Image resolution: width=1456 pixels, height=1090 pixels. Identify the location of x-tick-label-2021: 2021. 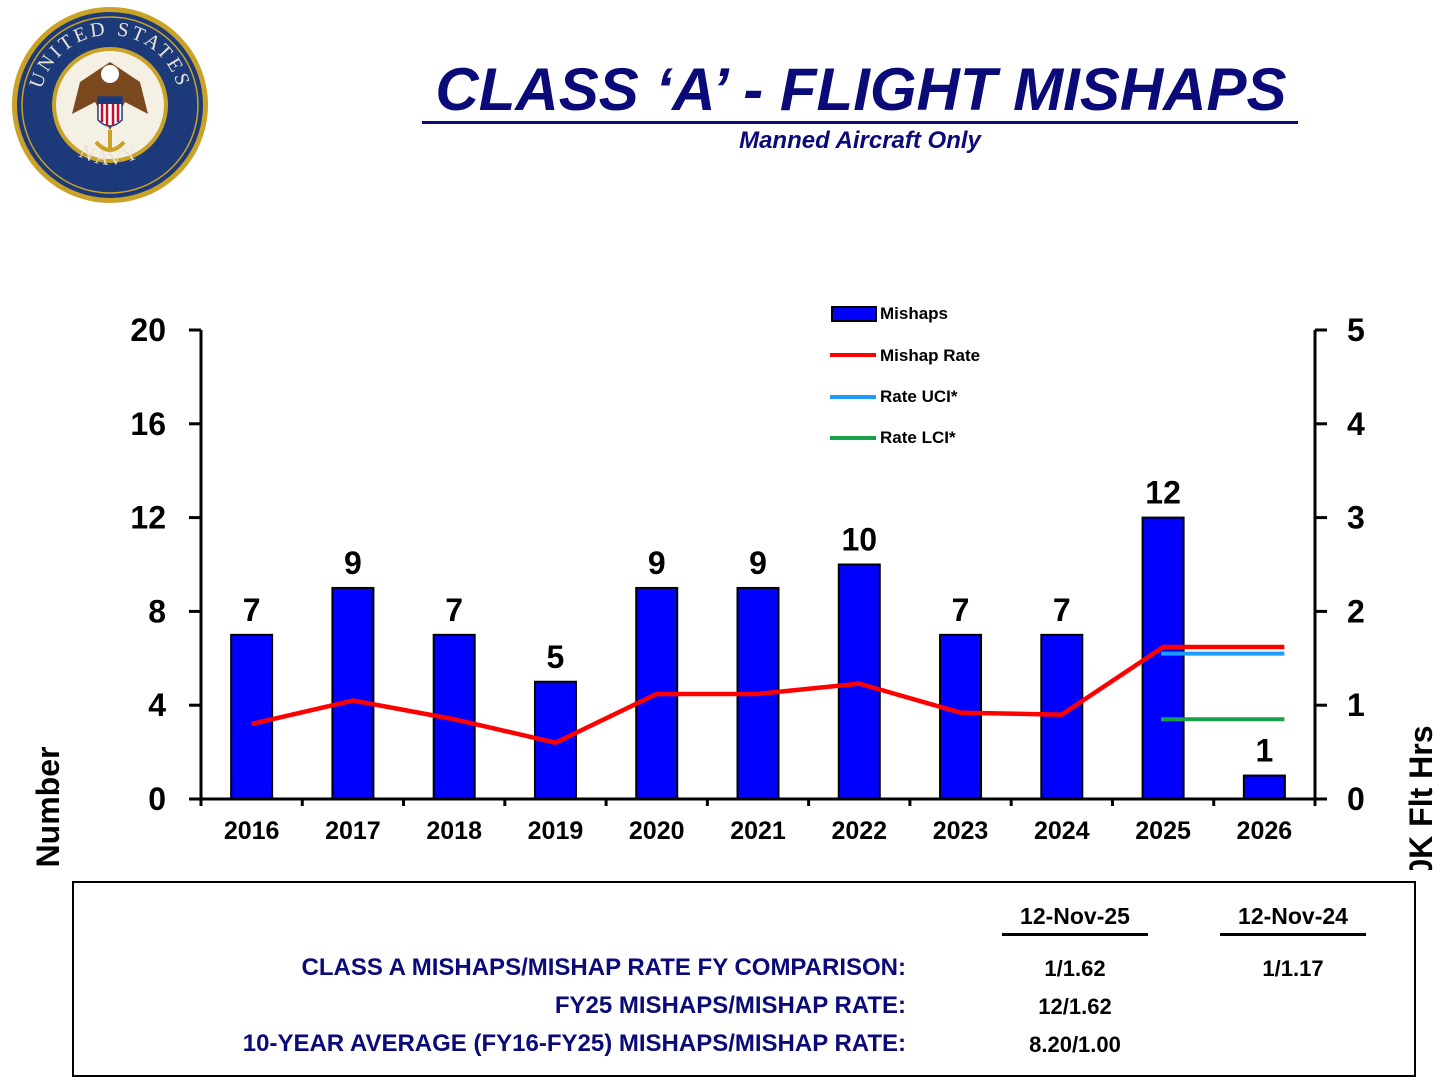
(758, 831).